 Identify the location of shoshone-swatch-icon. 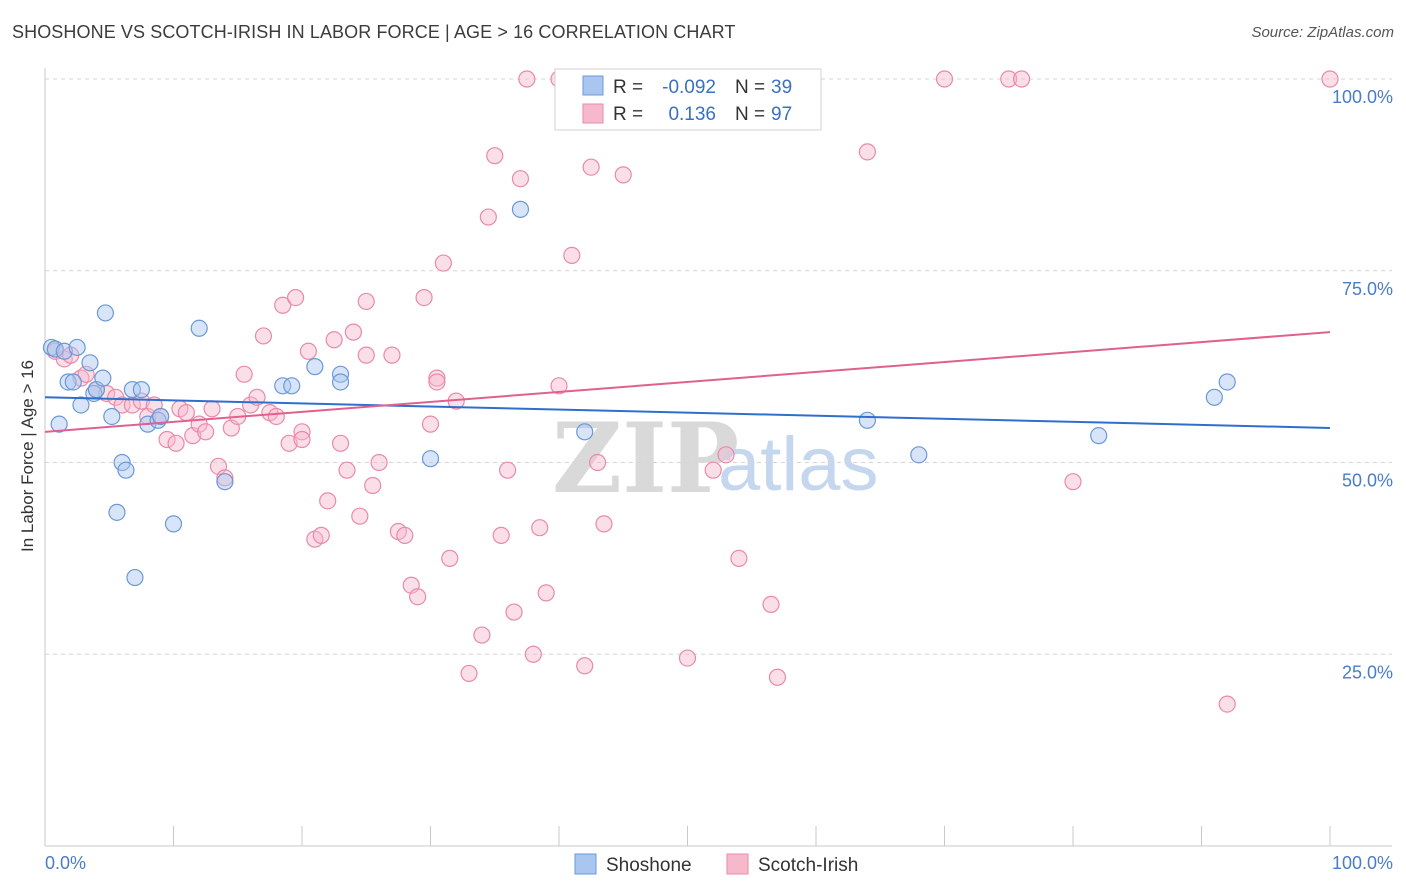
(593, 85).